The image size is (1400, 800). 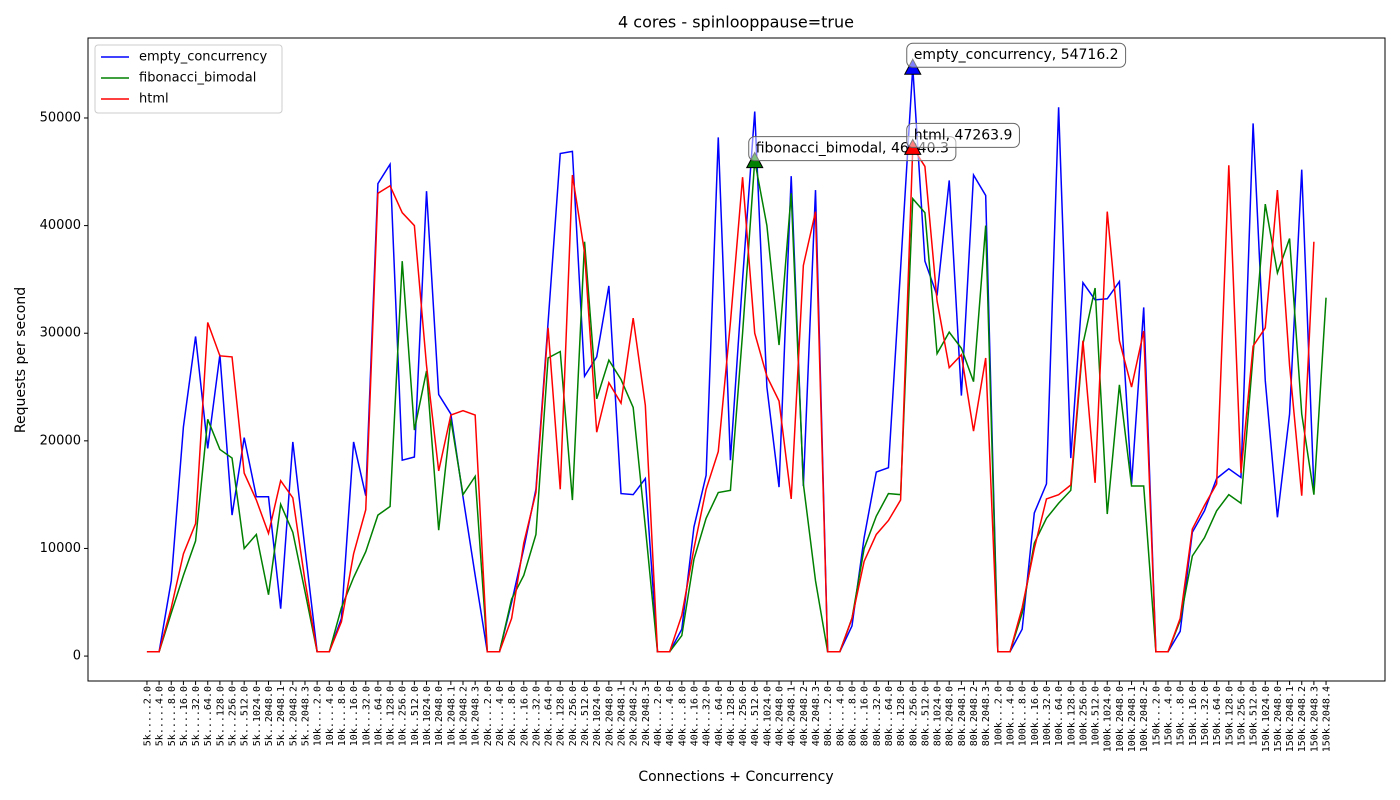 What do you see at coordinates (1120, 719) in the screenshot?
I see `x-tick-label: 100k.2048.0` at bounding box center [1120, 719].